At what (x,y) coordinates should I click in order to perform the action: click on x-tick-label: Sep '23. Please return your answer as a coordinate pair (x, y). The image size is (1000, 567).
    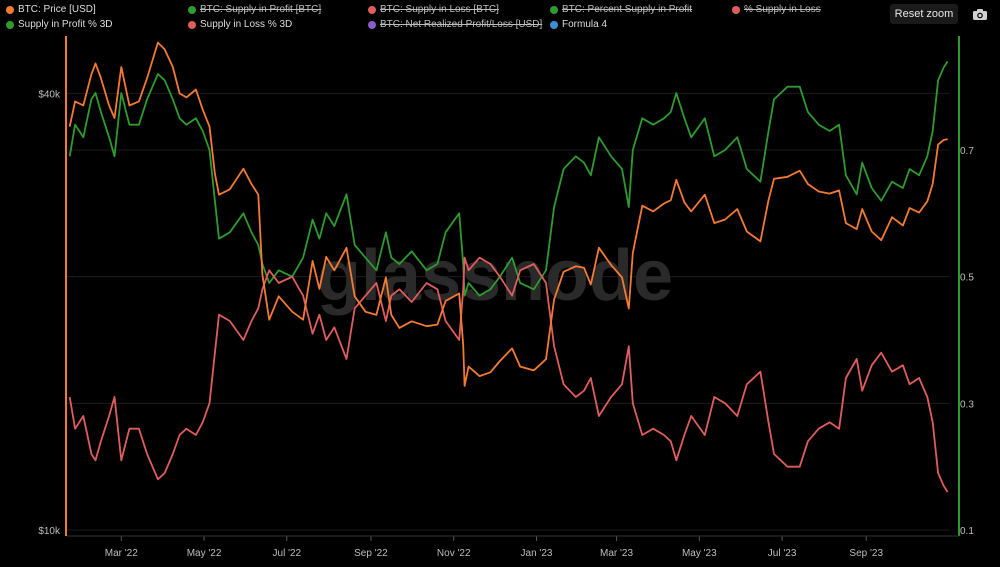
    Looking at the image, I should click on (866, 553).